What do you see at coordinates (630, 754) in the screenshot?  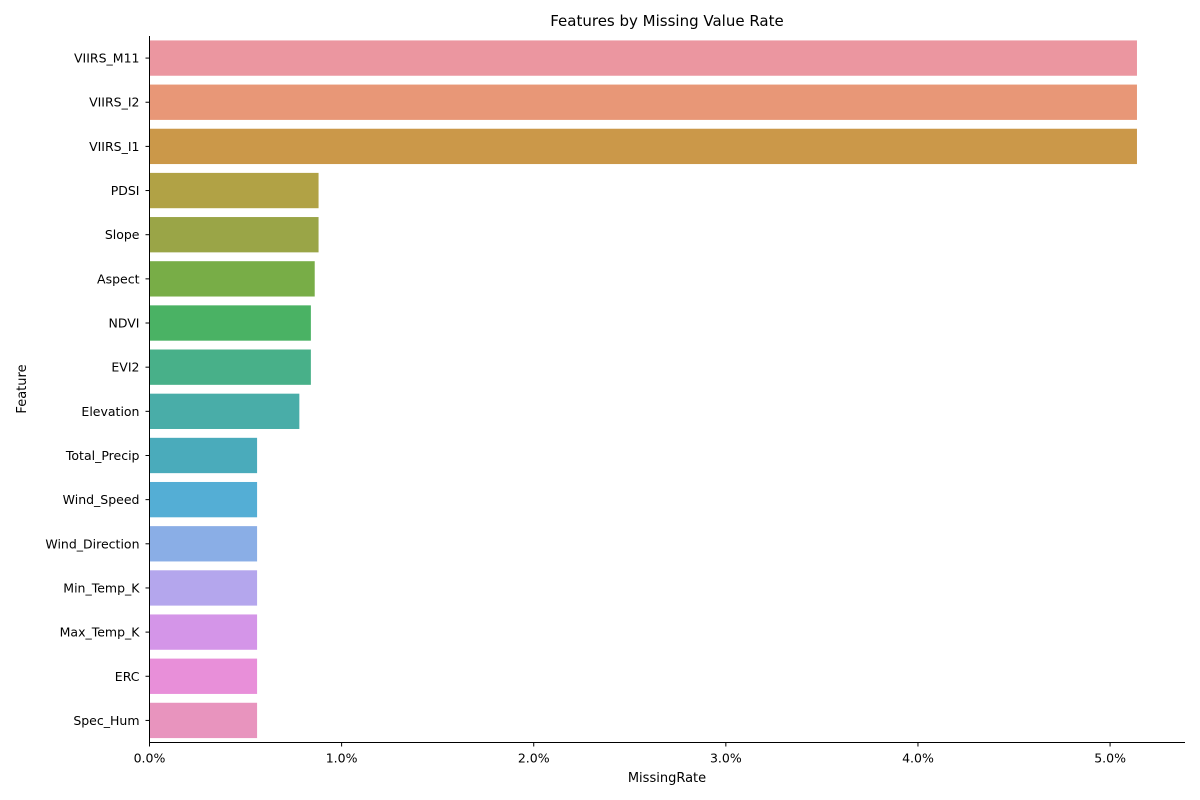 I see `x-axis: 0.0% 1.0% 2.0% 3.0% 4.0% 5.0%` at bounding box center [630, 754].